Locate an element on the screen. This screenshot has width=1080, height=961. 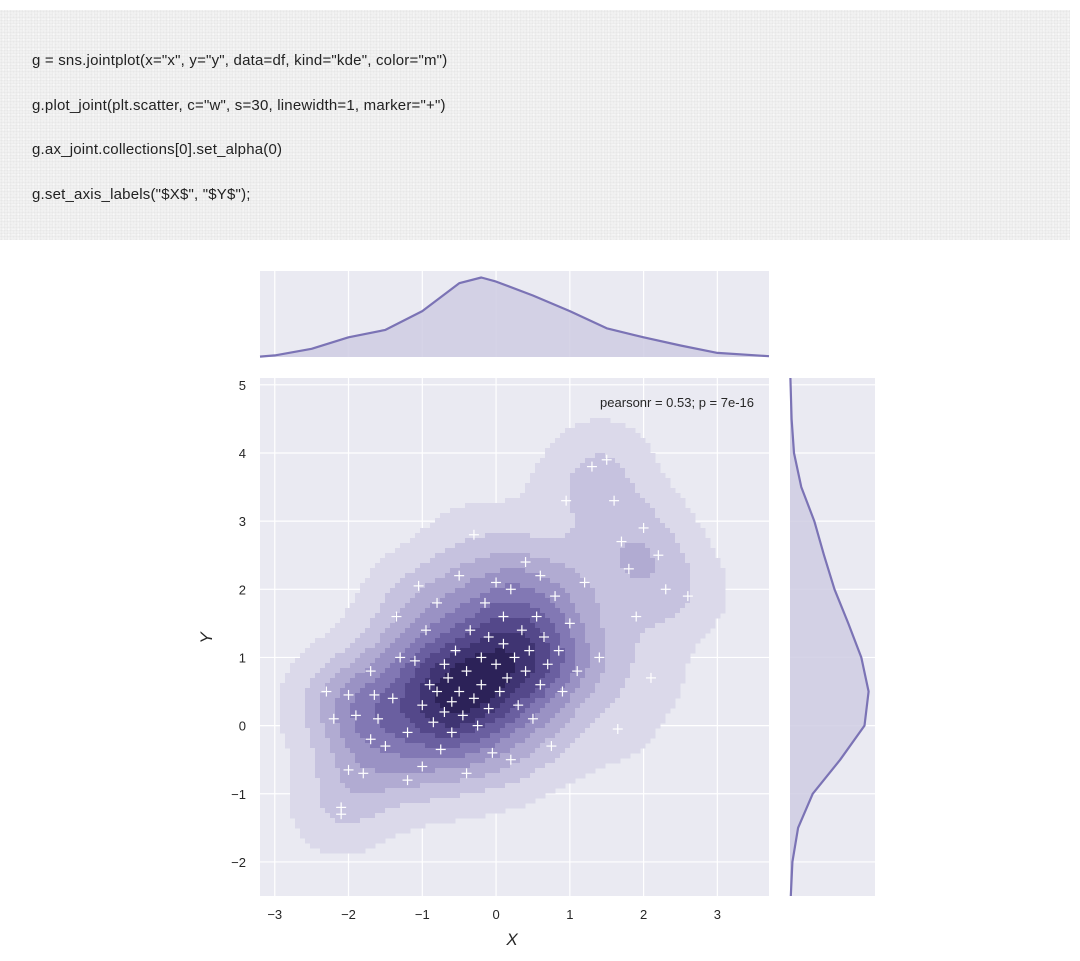
scatter-point is located at coordinates (370, 671).